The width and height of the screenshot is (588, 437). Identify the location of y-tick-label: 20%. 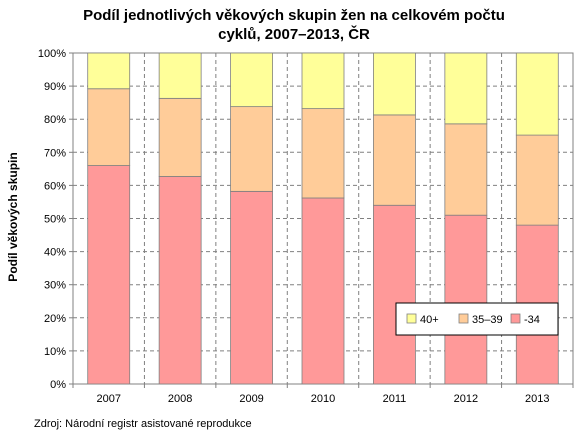
(55, 319).